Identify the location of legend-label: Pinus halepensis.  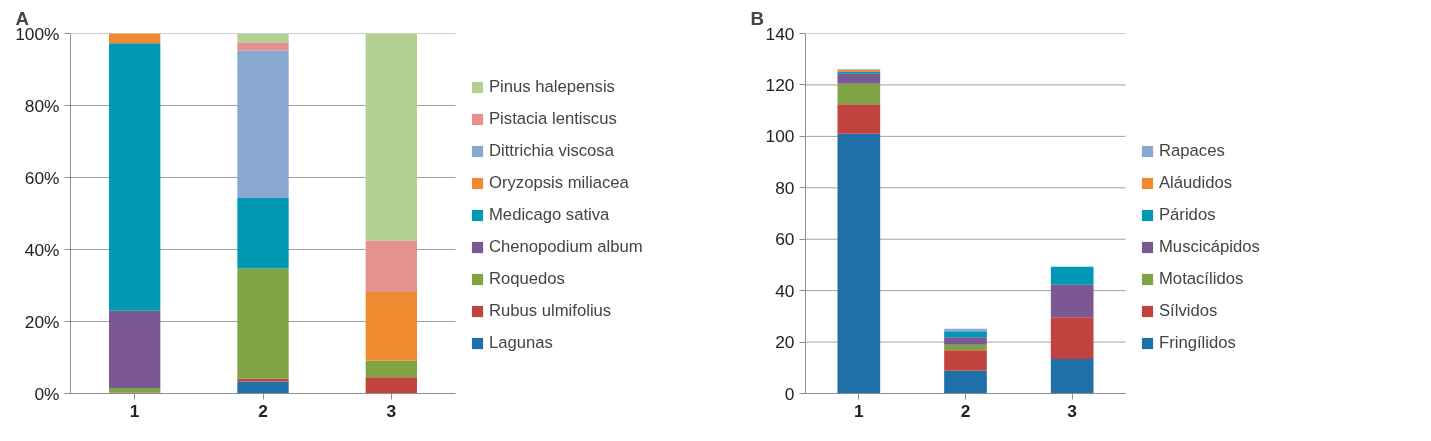
(552, 87).